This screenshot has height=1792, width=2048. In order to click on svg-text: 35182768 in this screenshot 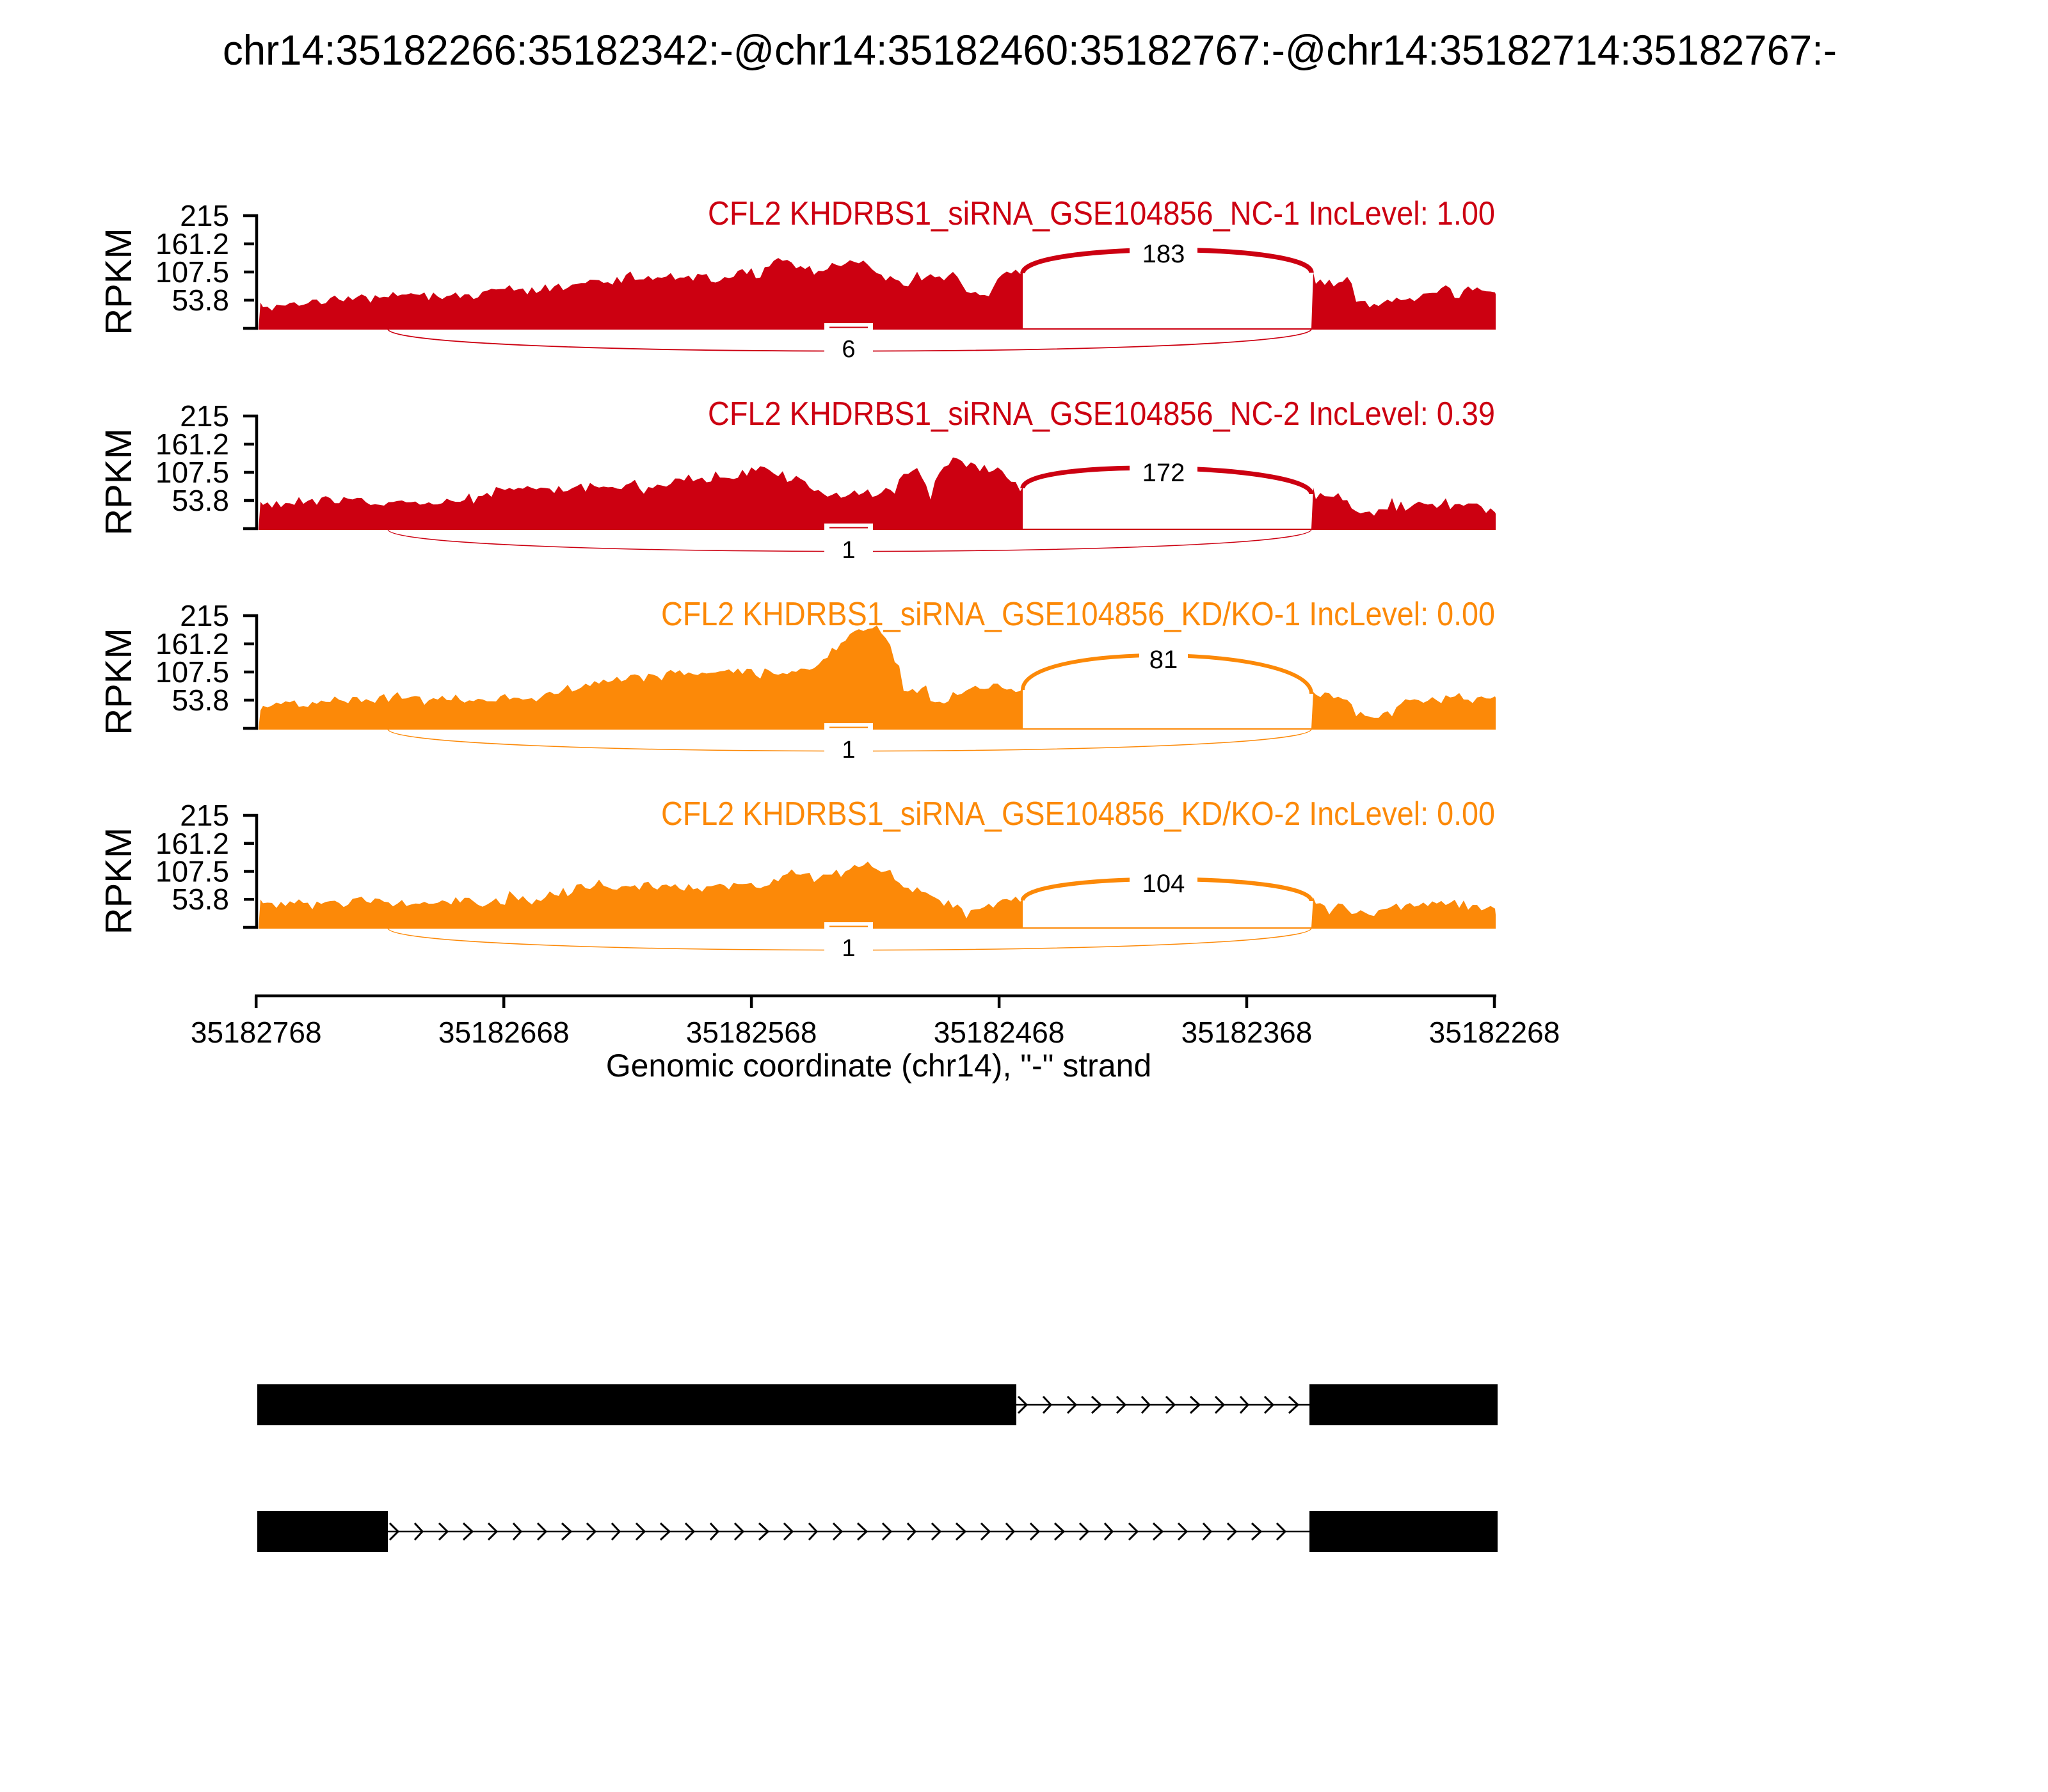, I will do `click(256, 1032)`.